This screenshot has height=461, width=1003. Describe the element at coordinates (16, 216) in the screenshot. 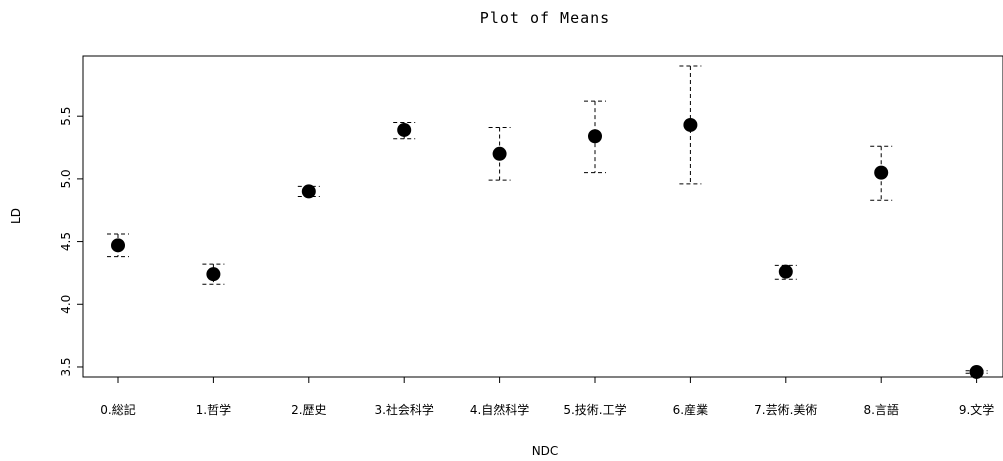

I see `y-axis-label: LD` at that location.